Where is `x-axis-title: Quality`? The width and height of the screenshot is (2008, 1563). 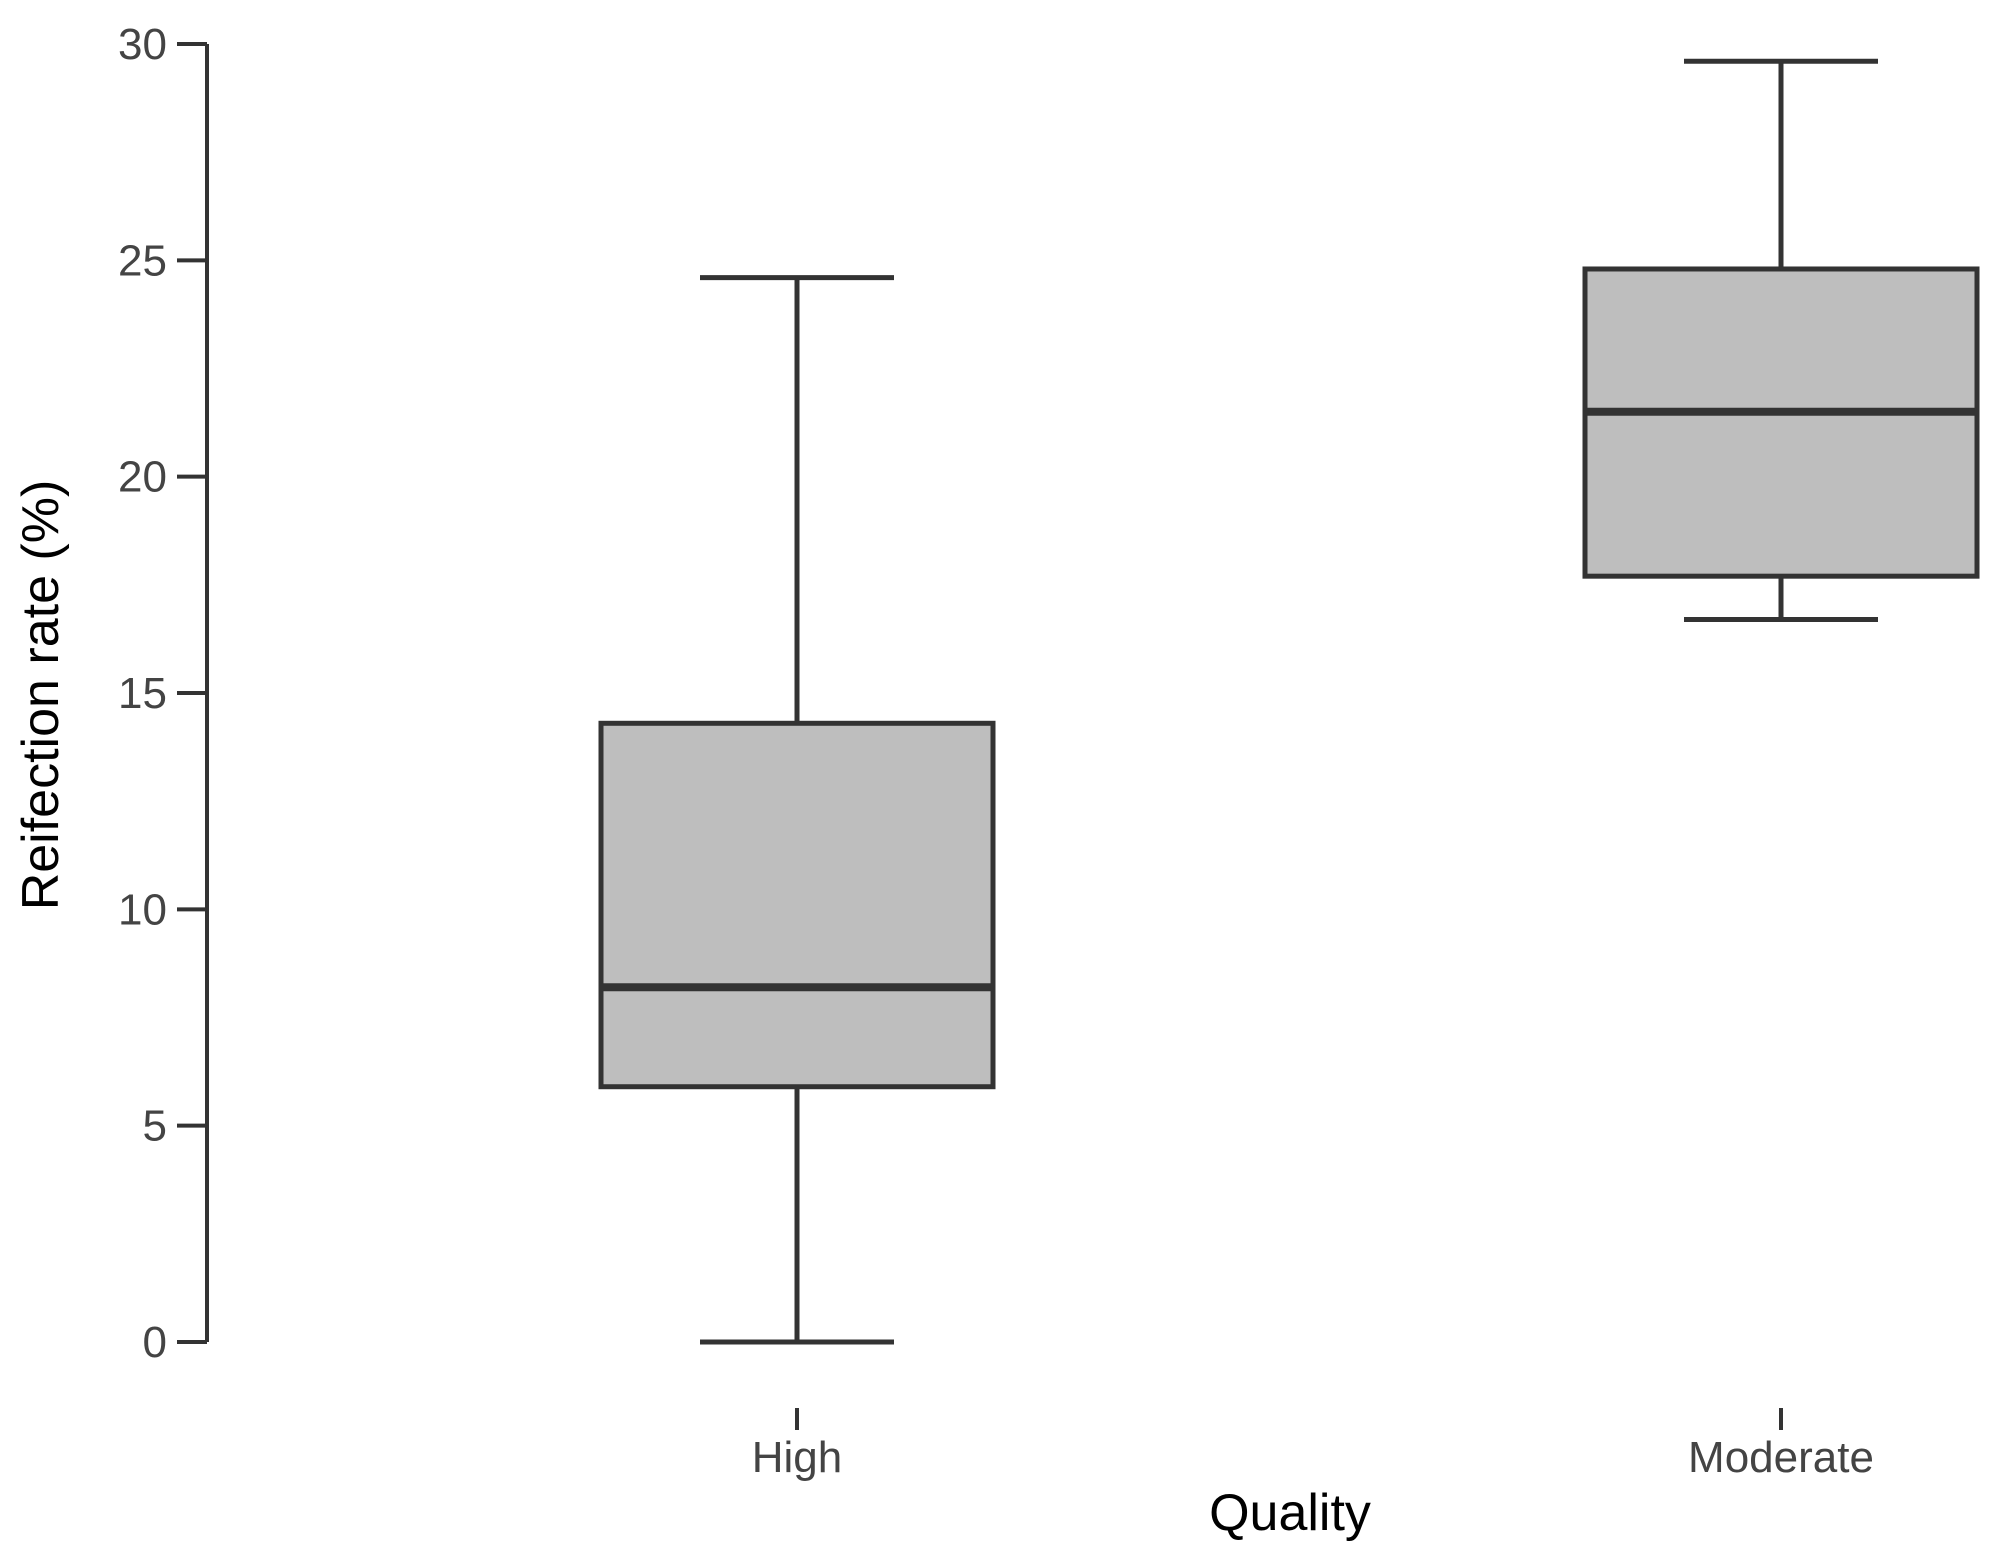
x-axis-title: Quality is located at coordinates (1290, 1513).